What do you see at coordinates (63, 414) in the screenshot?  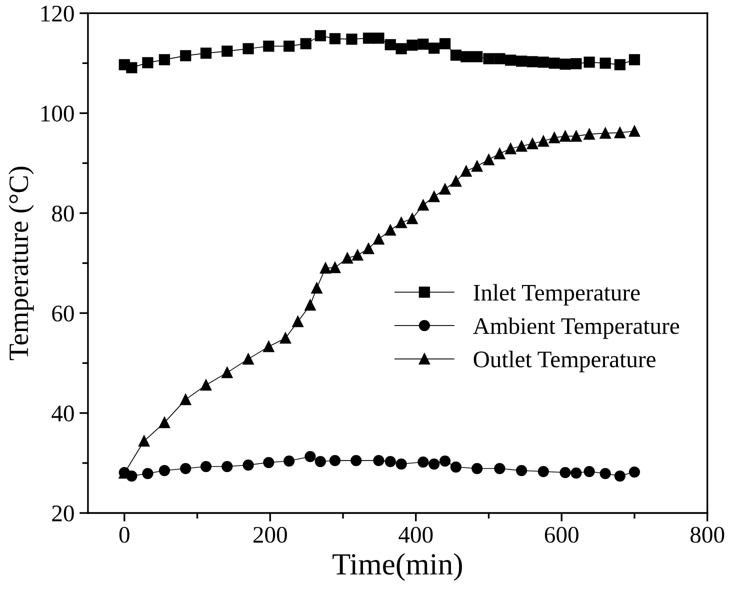 I see `y-tick-label: 40` at bounding box center [63, 414].